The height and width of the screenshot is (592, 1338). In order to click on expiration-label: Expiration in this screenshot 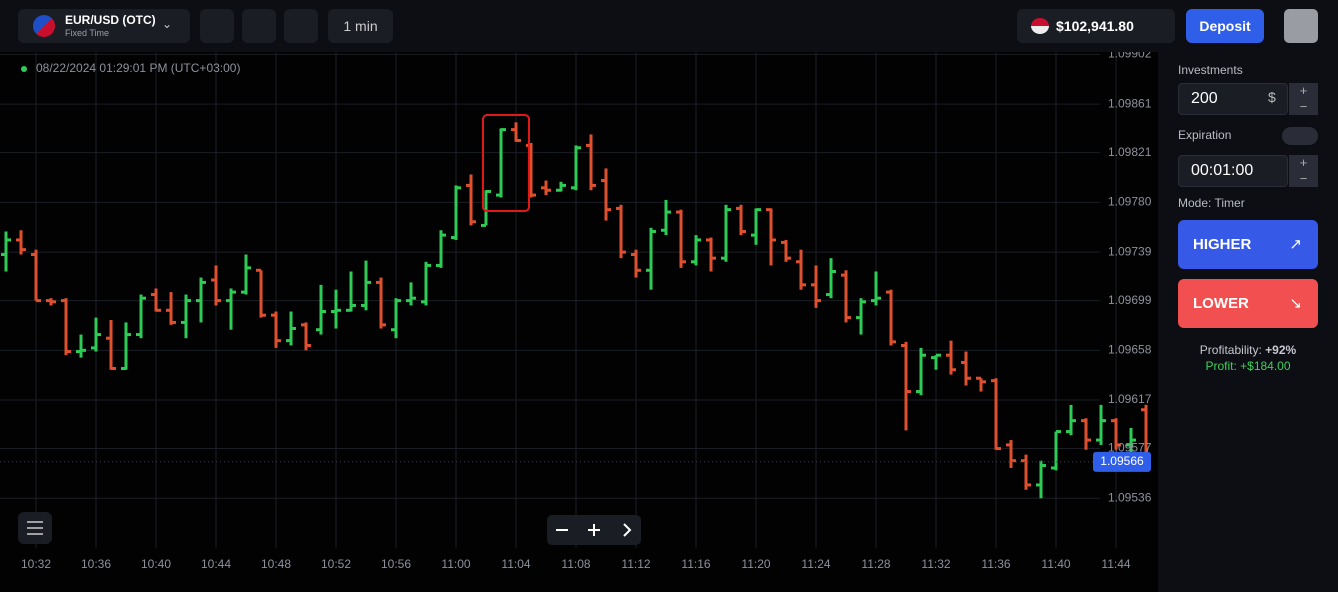, I will do `click(1205, 135)`.